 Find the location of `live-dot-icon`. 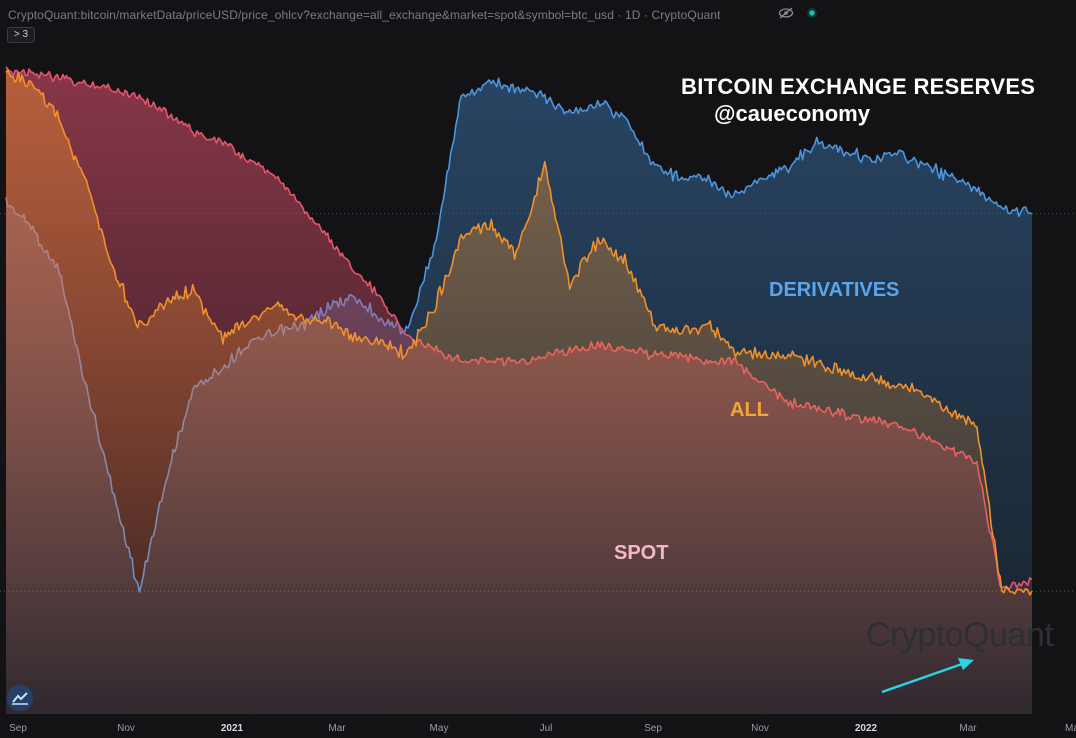

live-dot-icon is located at coordinates (812, 13).